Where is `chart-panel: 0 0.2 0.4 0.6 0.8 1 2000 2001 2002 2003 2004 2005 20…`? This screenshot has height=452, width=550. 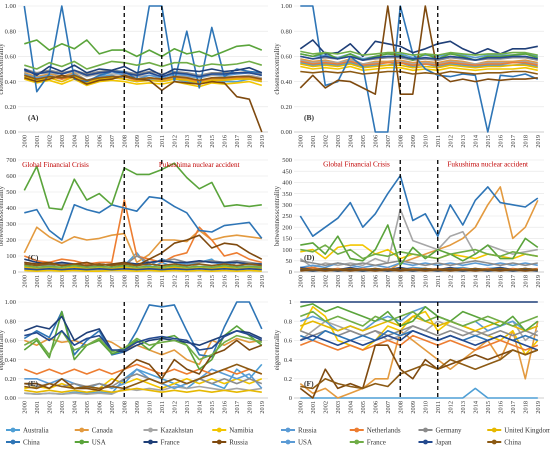 chart-panel: 0 0.2 0.4 0.6 0.8 1 2000 2001 2002 2003 2004 2005 20… is located at coordinates (409, 356).